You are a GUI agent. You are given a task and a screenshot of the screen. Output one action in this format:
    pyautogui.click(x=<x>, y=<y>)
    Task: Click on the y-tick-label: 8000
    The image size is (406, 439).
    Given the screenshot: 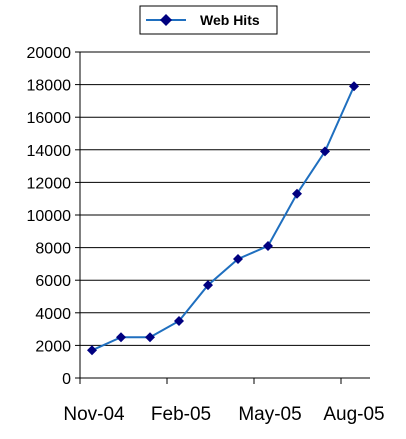 What is the action you would take?
    pyautogui.click(x=53, y=249)
    